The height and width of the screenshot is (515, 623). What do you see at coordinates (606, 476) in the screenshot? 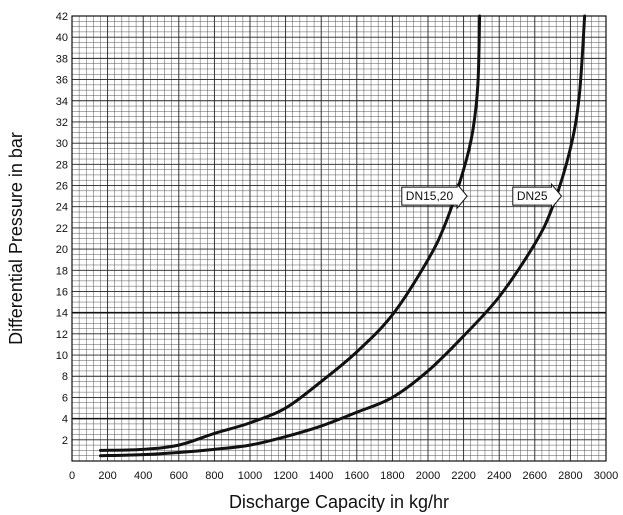
I see `x-tick-label: 3000` at bounding box center [606, 476].